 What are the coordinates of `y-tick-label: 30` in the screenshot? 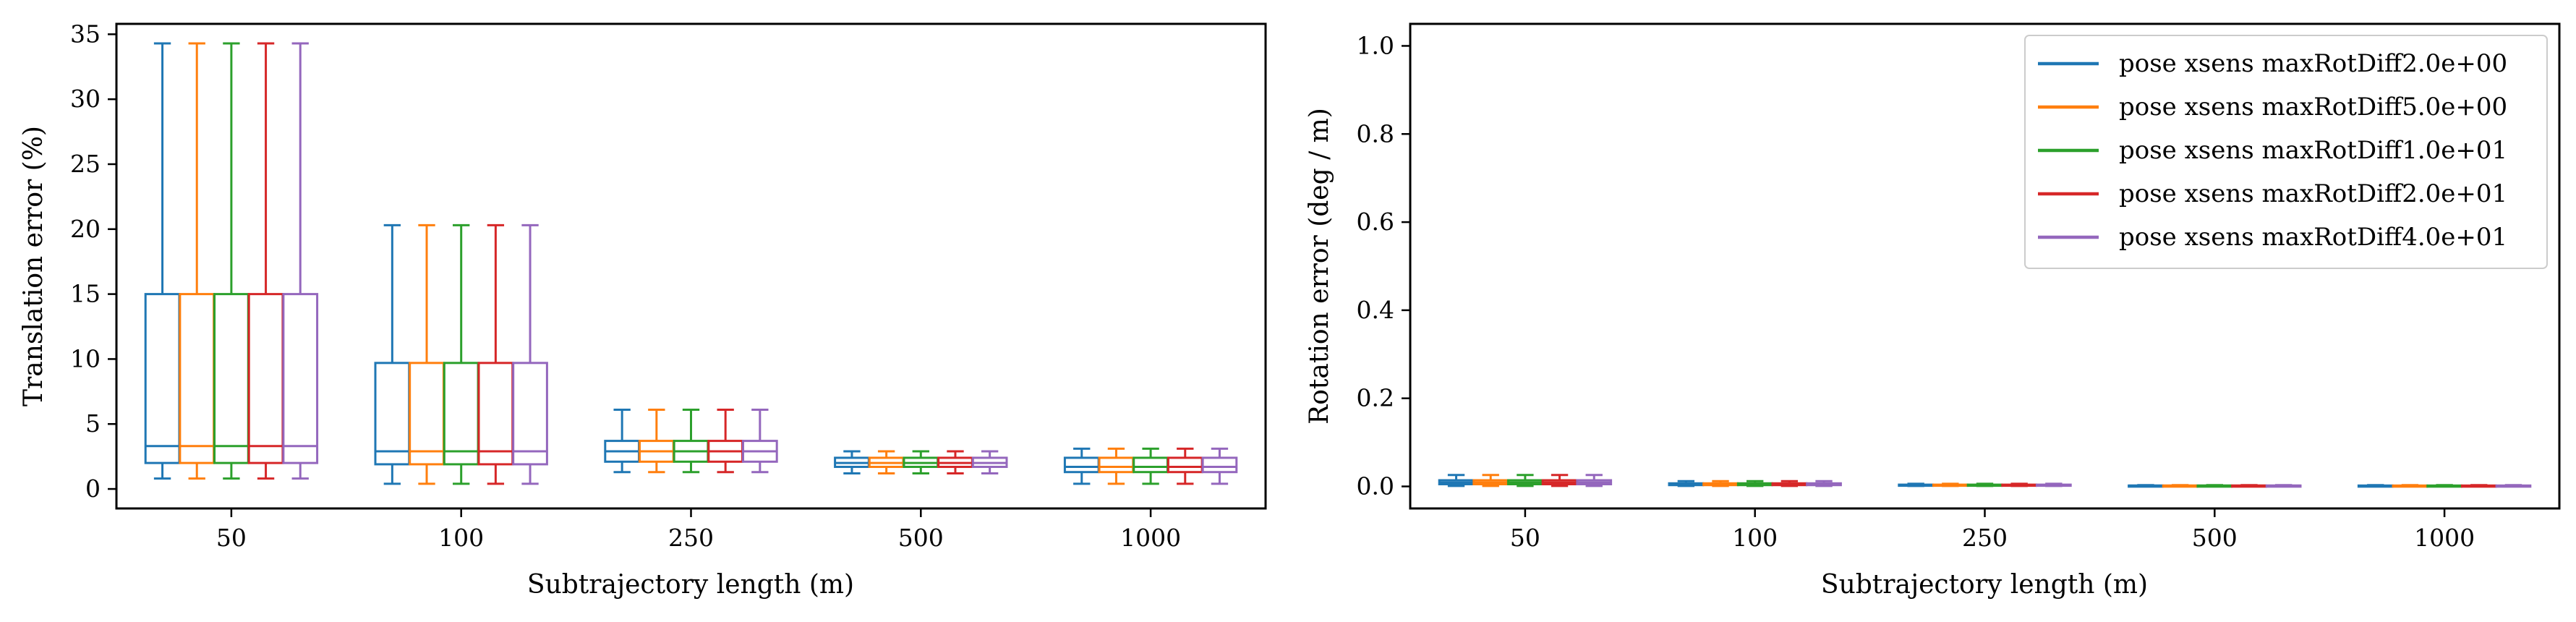 It's located at (86, 99).